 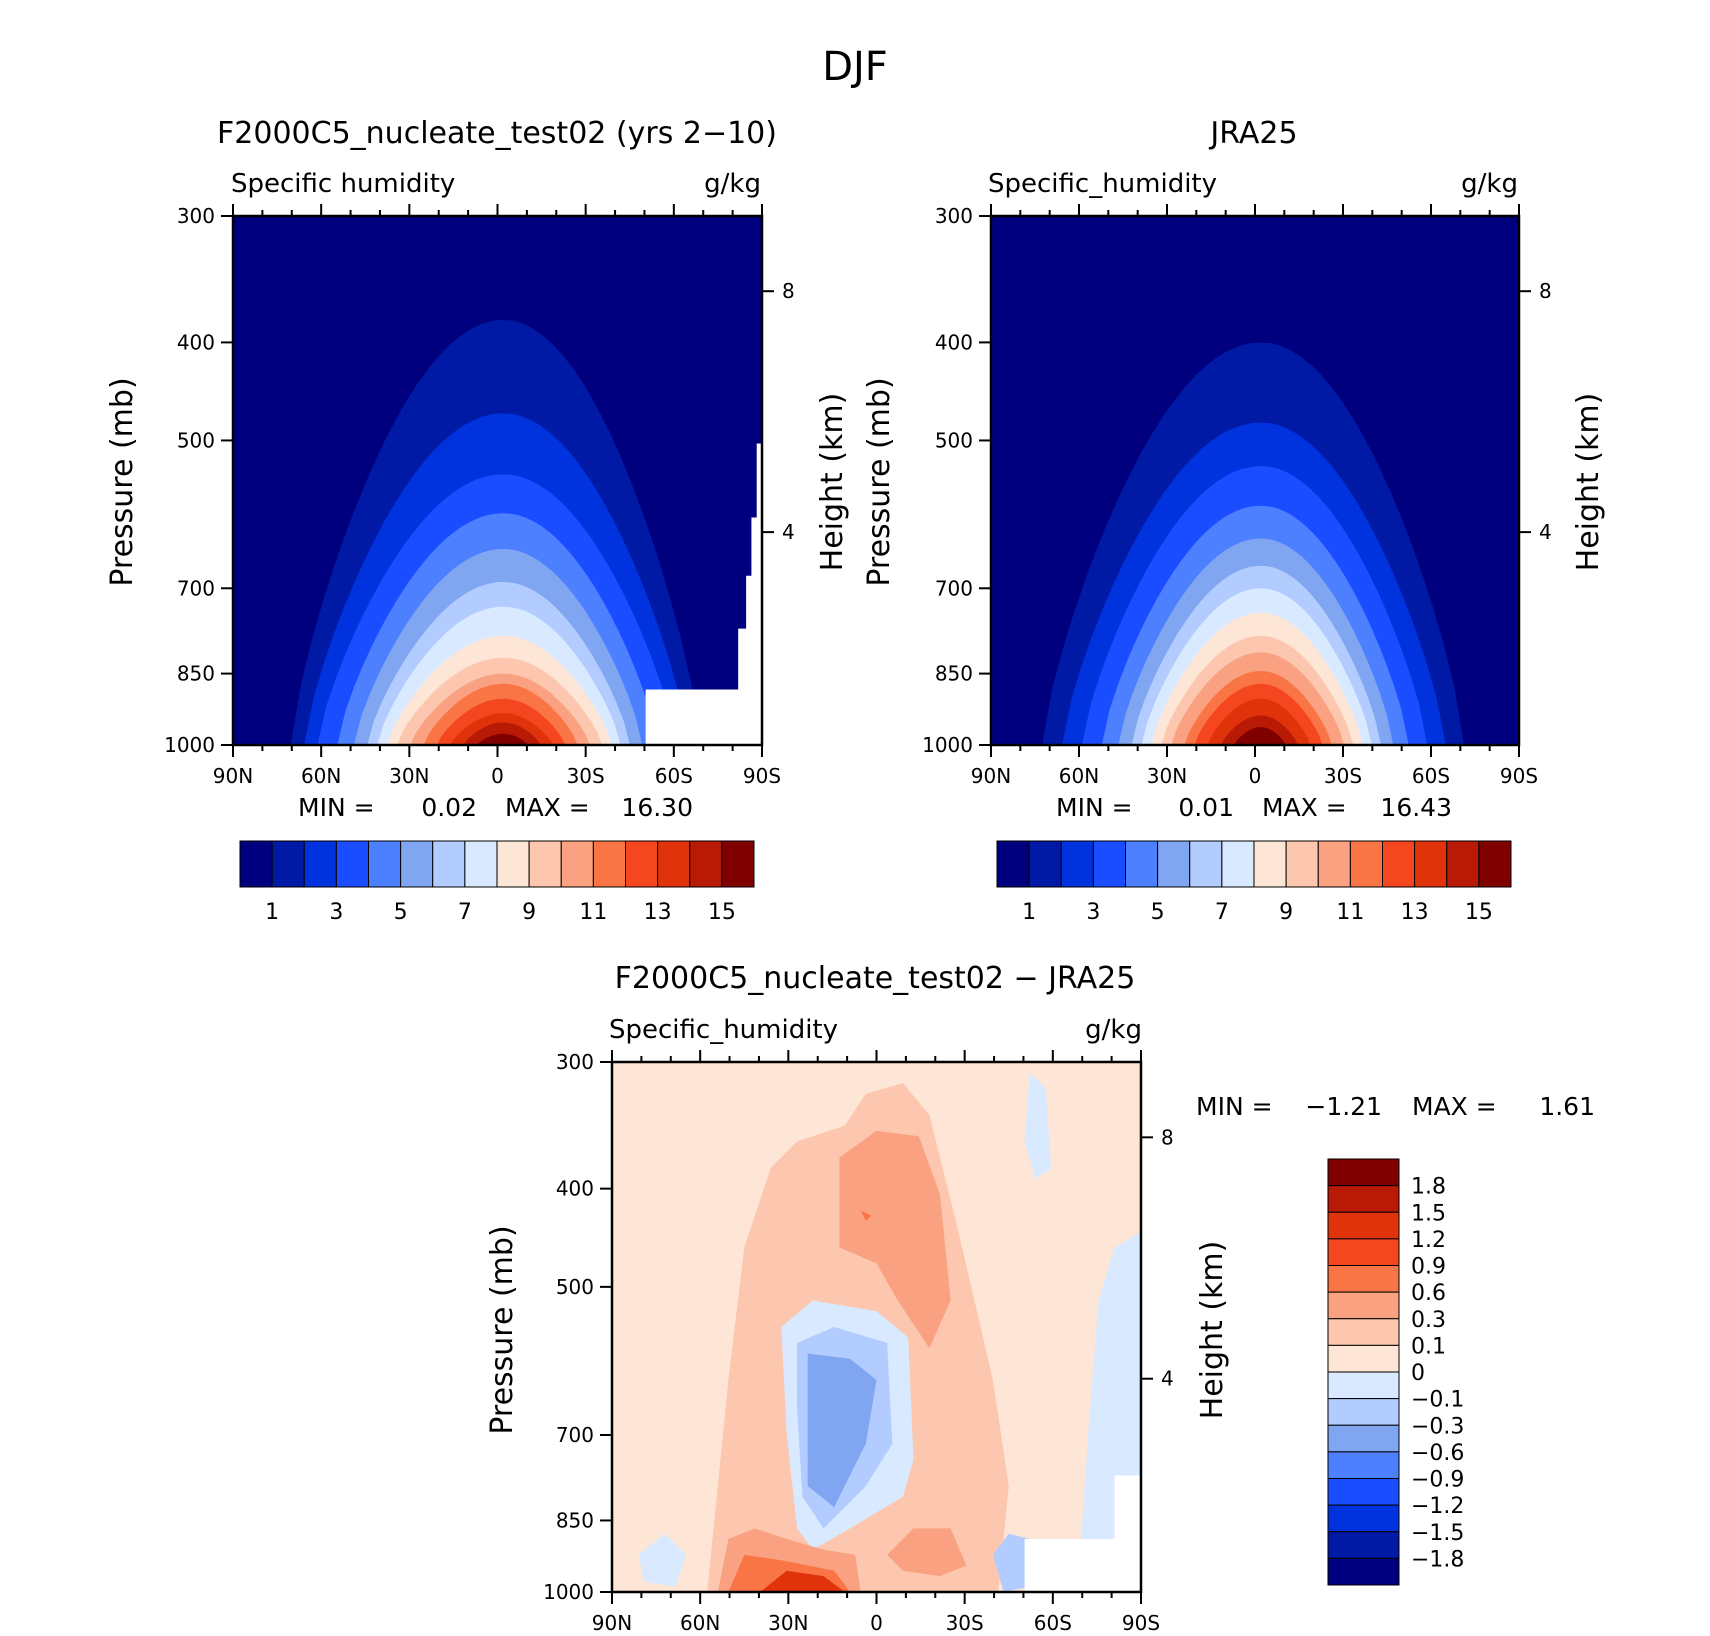 I want to click on max-value: 16.43, so click(x=1416, y=807).